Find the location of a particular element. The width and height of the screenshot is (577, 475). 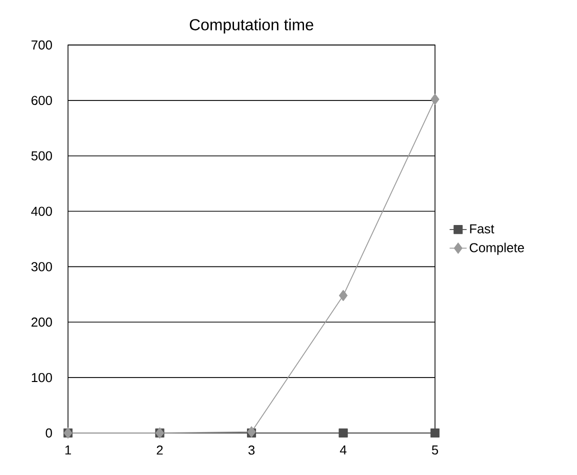

y-tick-label: 500 is located at coordinates (41, 155).